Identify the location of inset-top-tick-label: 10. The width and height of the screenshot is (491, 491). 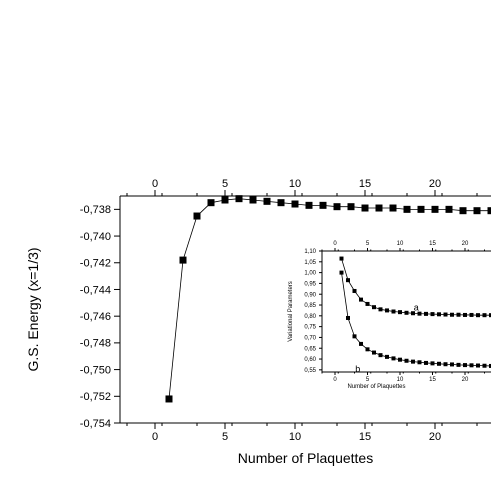
(400, 244).